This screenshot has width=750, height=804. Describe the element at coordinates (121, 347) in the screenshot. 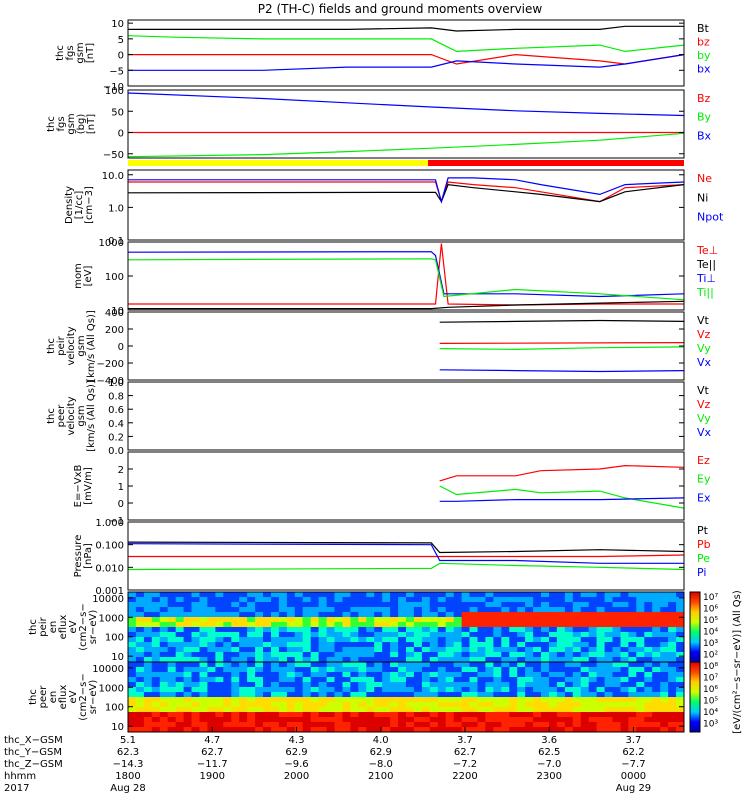

I see `y-tick-label: 0` at that location.